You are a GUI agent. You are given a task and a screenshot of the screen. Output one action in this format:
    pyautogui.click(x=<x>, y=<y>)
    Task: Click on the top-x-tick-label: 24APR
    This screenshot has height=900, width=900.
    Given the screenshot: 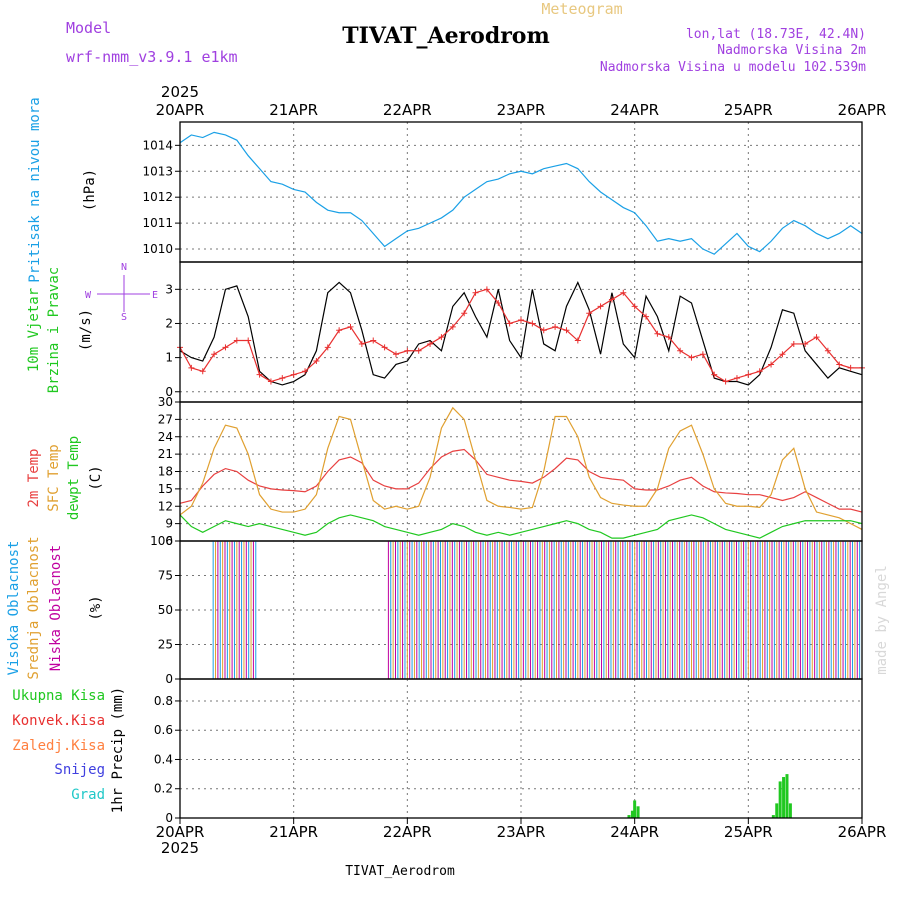 What is the action you would take?
    pyautogui.click(x=634, y=110)
    